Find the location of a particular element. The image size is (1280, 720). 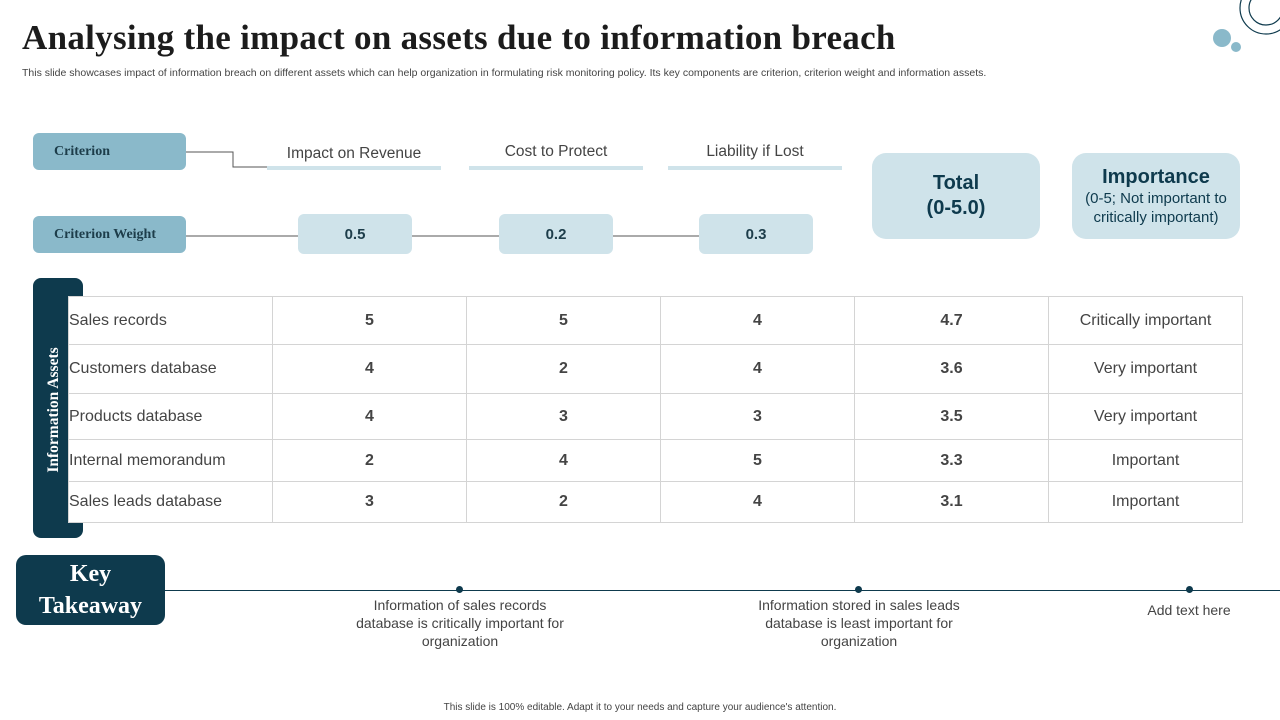

column-impact-on-revenue: Impact on Revenue is located at coordinates (354, 153).